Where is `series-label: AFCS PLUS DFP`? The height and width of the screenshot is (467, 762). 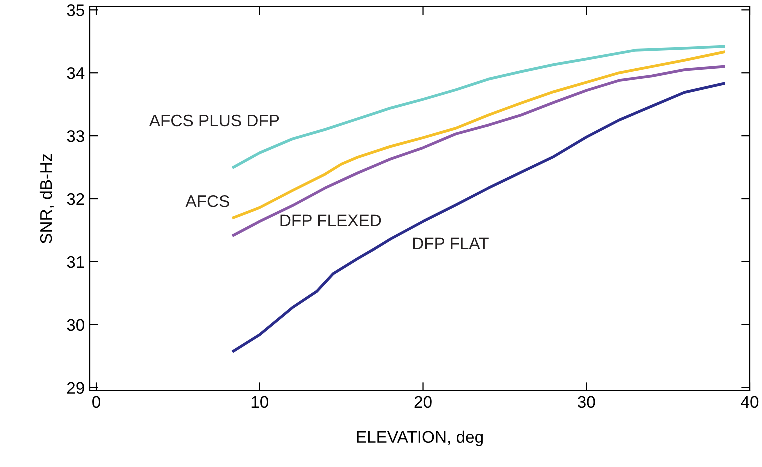
series-label: AFCS PLUS DFP is located at coordinates (214, 120).